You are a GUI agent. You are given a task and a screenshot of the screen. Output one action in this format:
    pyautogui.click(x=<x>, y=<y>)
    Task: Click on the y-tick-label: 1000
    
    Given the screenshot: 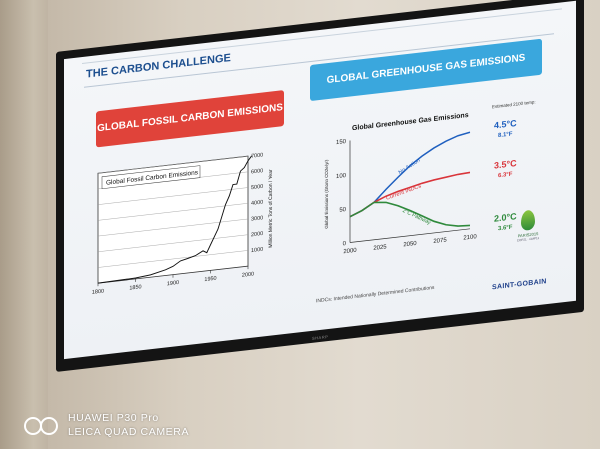 What is the action you would take?
    pyautogui.click(x=257, y=250)
    